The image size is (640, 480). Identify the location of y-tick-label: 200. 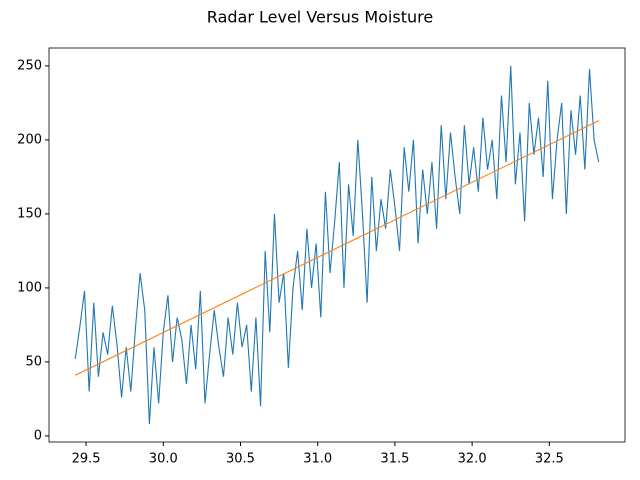
(29, 139).